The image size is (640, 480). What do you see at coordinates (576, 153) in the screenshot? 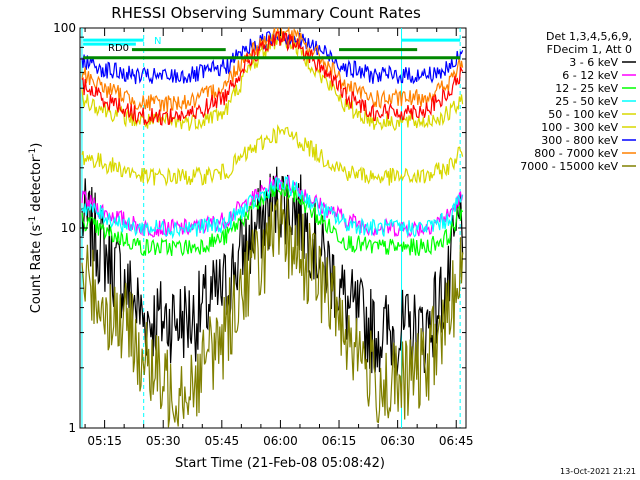
I see `legend-label-7: 800 - 7000 keV` at bounding box center [576, 153].